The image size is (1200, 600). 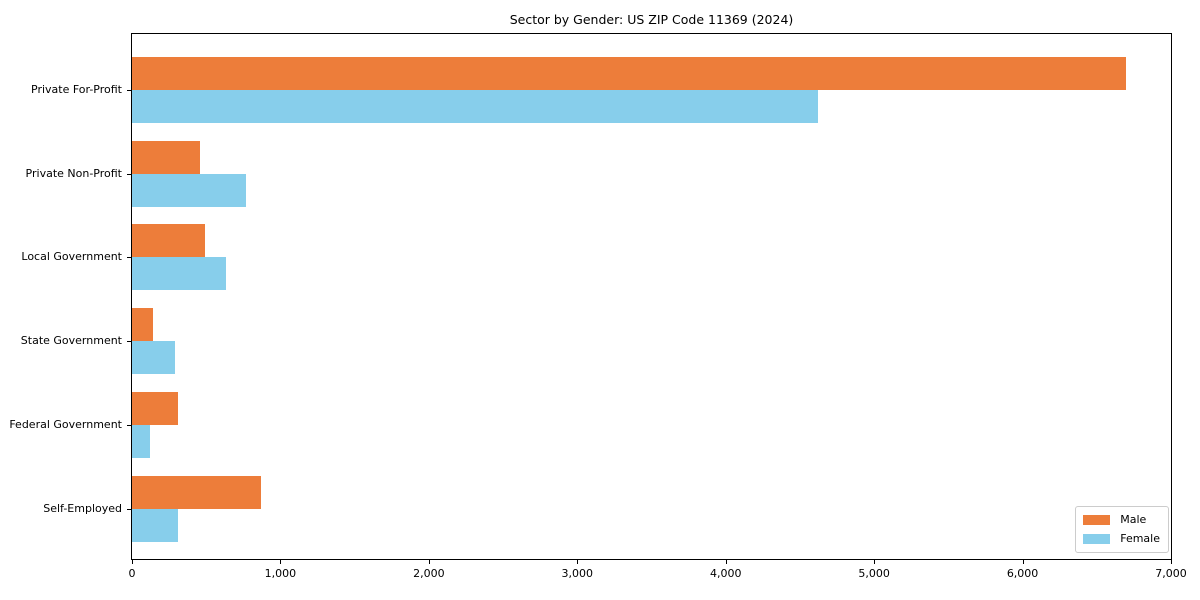 I want to click on bar-male-state-government, so click(x=142, y=325).